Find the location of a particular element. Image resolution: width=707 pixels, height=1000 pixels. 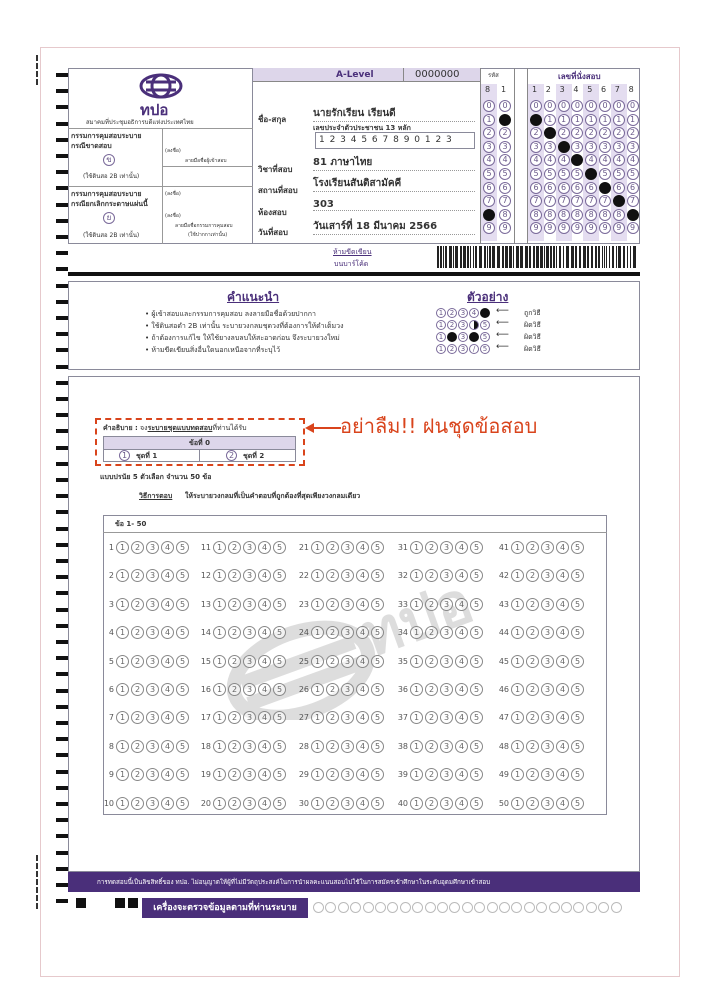

answer-bubble-33-4: 4 is located at coordinates (461, 604).